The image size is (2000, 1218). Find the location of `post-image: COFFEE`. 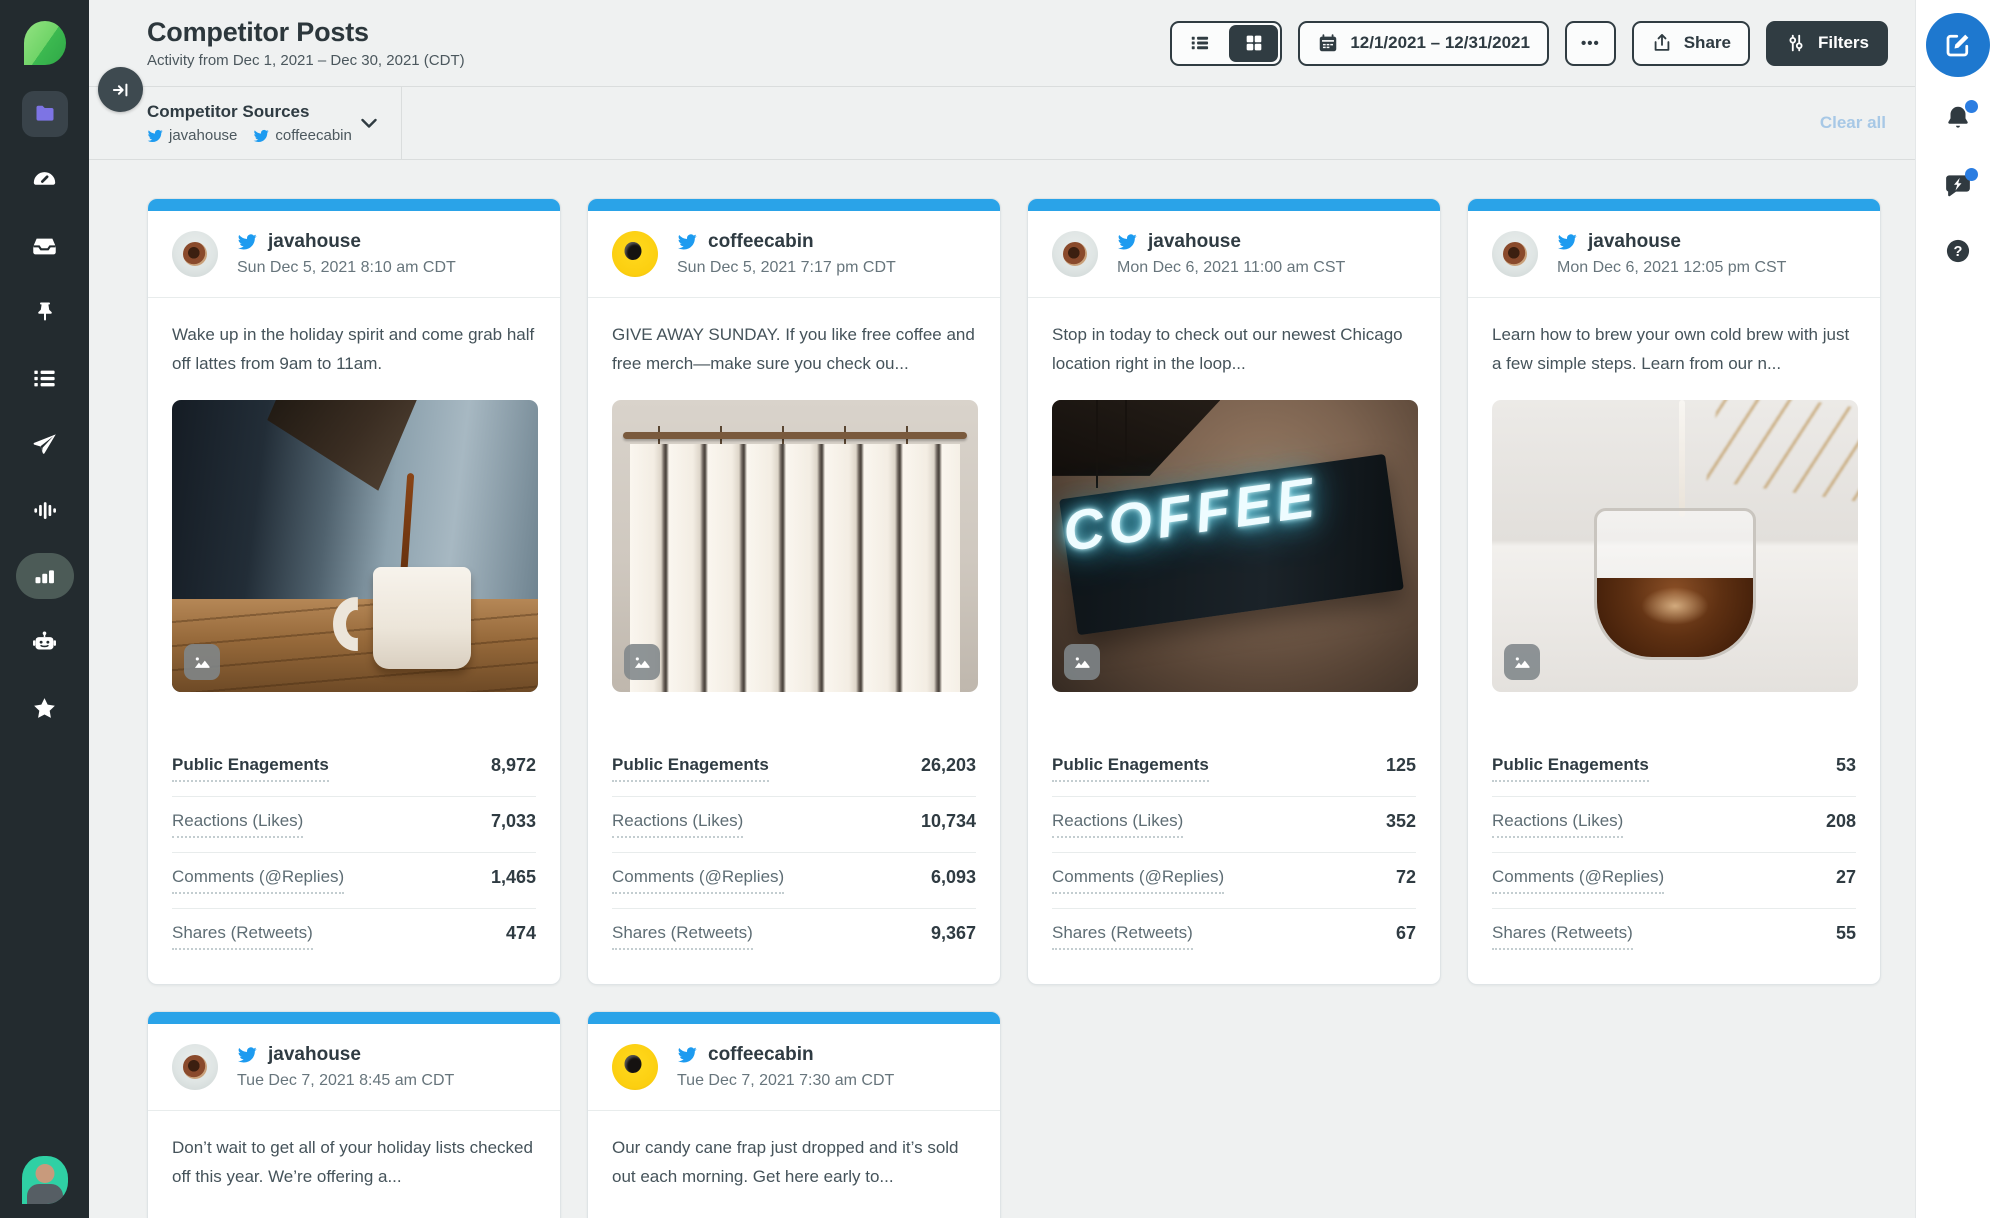

post-image: COFFEE is located at coordinates (1235, 546).